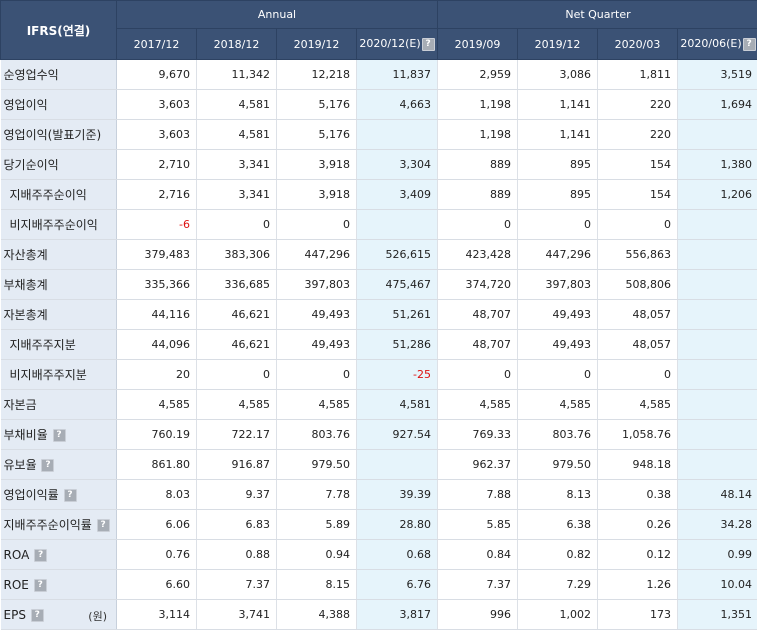 The width and height of the screenshot is (757, 630). I want to click on value-cell: 996, so click(478, 615).